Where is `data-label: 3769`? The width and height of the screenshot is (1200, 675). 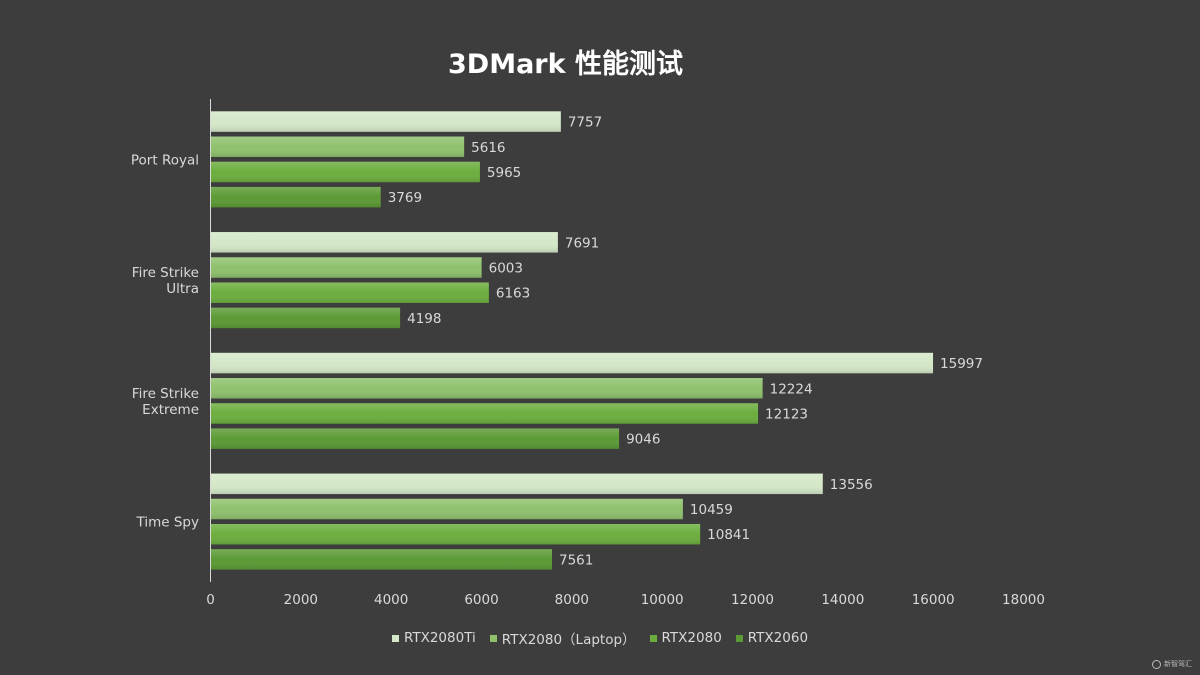
data-label: 3769 is located at coordinates (405, 198).